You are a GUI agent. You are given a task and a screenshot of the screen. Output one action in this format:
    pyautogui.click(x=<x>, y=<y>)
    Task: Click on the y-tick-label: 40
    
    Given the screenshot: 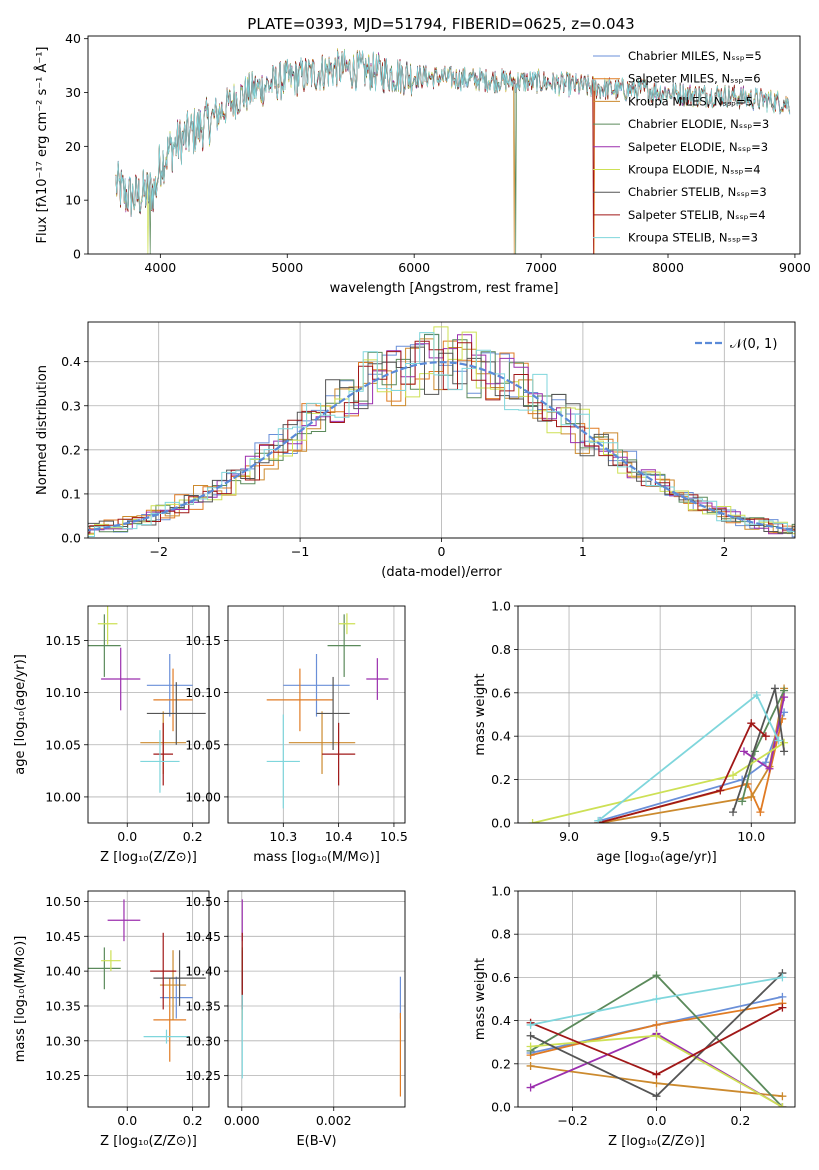 What is the action you would take?
    pyautogui.click(x=73, y=38)
    